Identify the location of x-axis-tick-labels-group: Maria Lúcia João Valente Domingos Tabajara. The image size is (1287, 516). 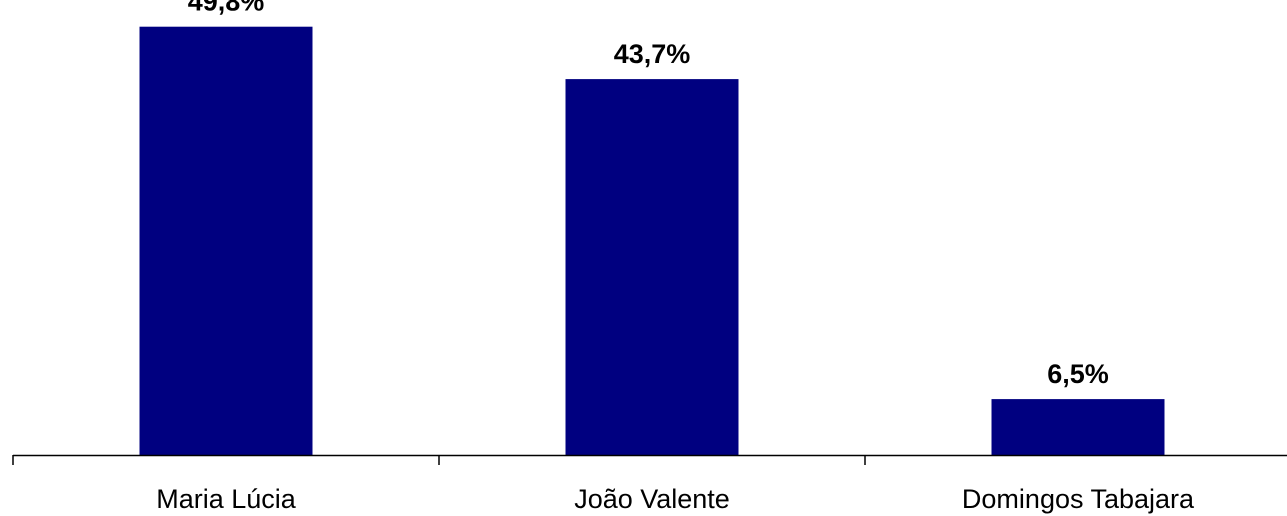
(675, 499).